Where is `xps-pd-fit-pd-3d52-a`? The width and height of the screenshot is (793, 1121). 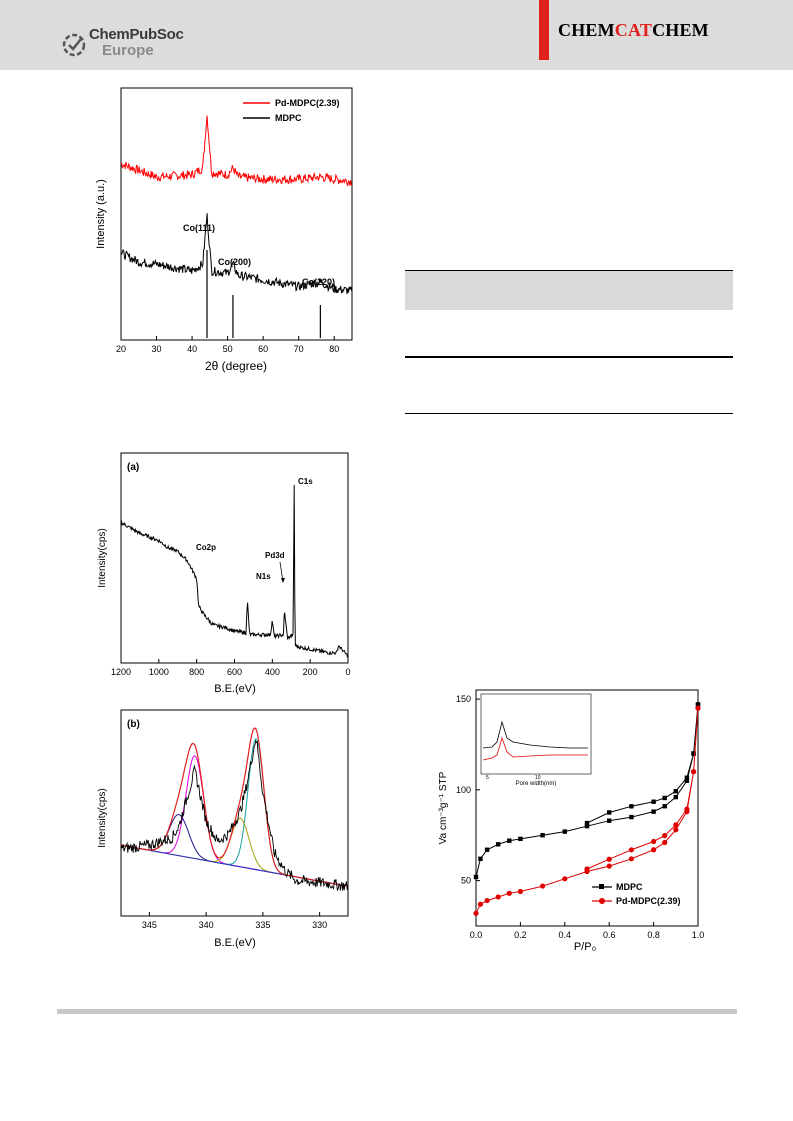 xps-pd-fit-pd-3d52-a is located at coordinates (234, 812).